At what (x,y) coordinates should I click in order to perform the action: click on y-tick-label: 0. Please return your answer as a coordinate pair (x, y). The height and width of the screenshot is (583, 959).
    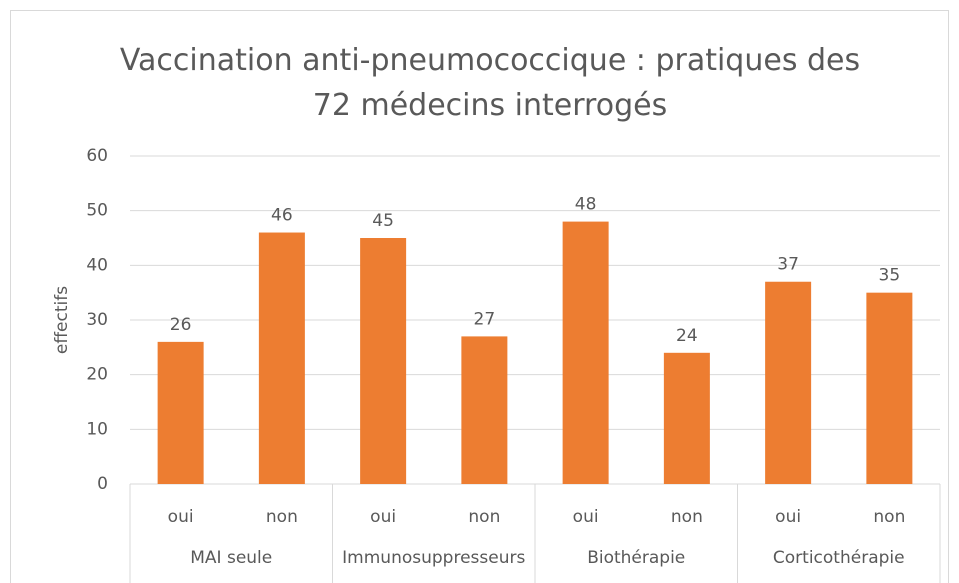
    Looking at the image, I should click on (102, 484).